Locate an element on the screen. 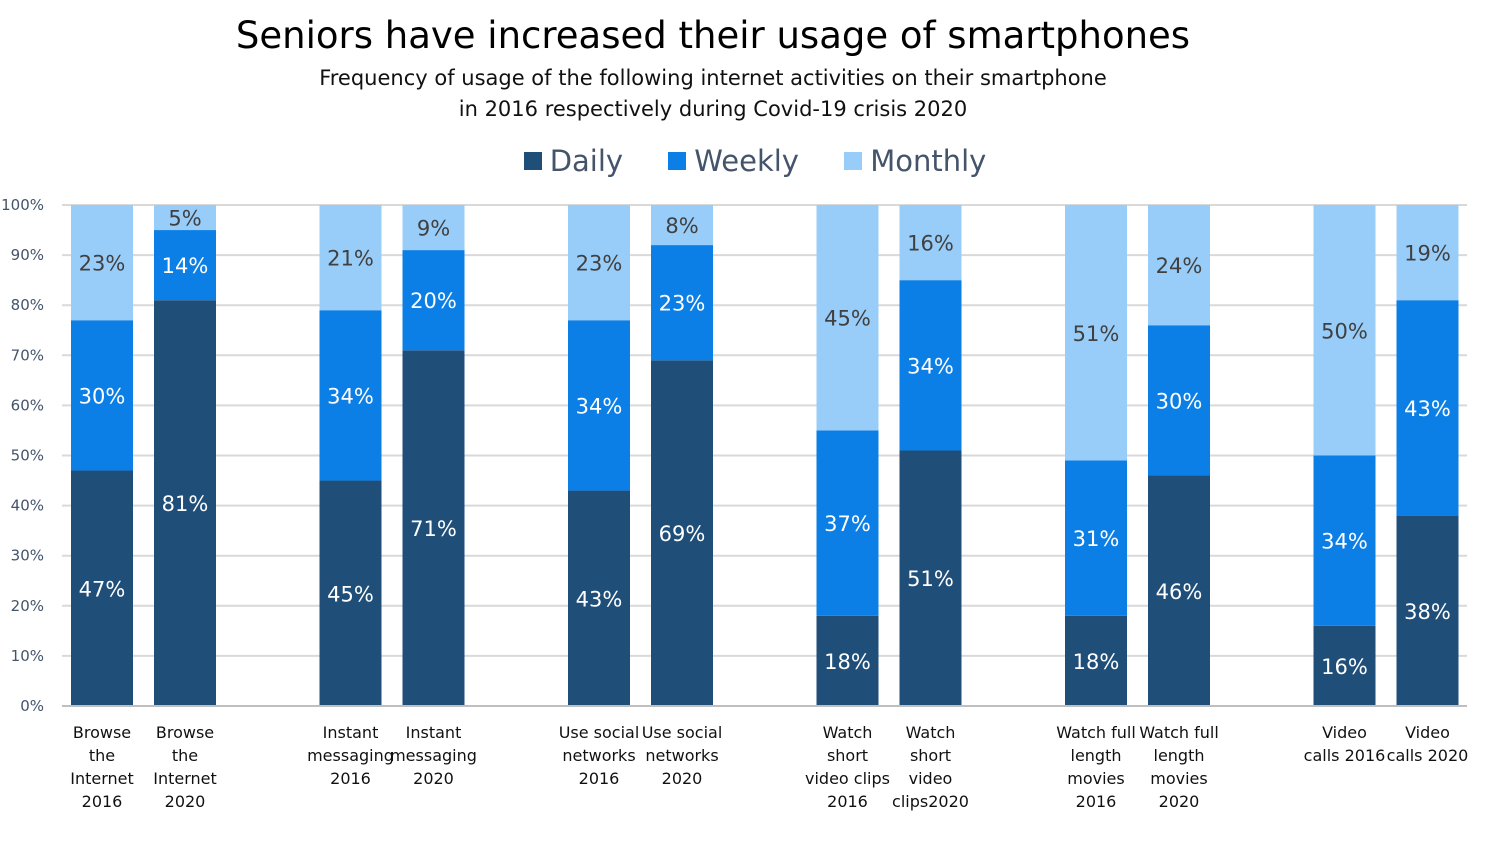  y-tick-label: 90% is located at coordinates (27, 255).